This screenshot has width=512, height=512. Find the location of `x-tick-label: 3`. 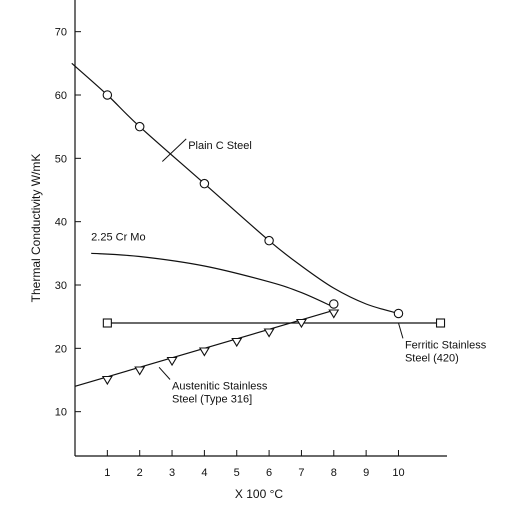

x-tick-label: 3 is located at coordinates (172, 473).